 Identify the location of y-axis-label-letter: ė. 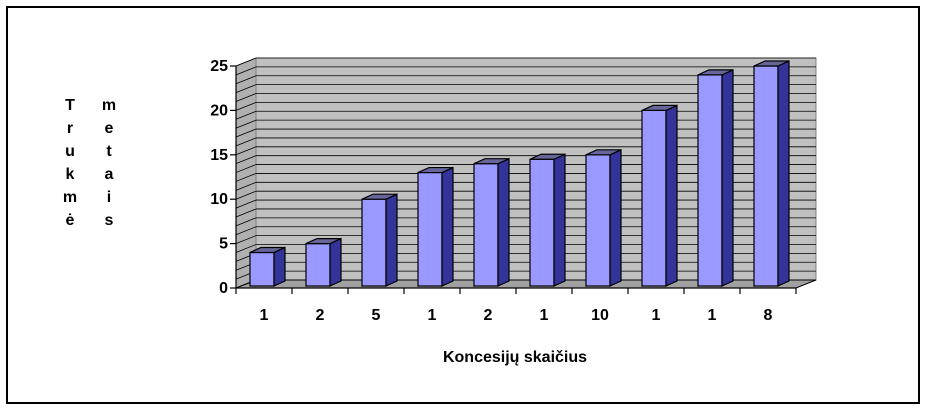
(70, 220).